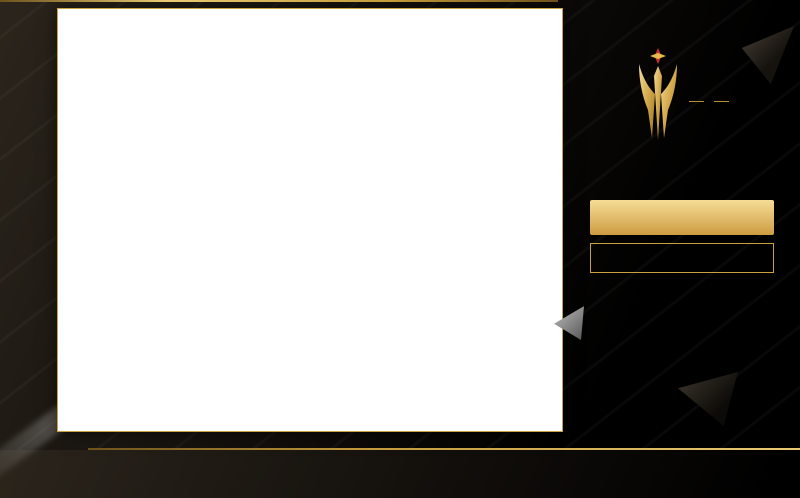 The height and width of the screenshot is (498, 800). I want to click on award-subtitle, so click(709, 101).